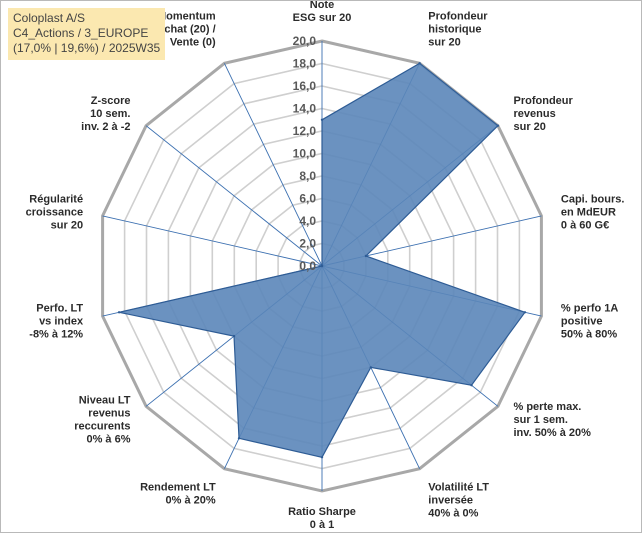 The image size is (642, 533). What do you see at coordinates (307, 199) in the screenshot?
I see `tick-label-3: 6,0` at bounding box center [307, 199].